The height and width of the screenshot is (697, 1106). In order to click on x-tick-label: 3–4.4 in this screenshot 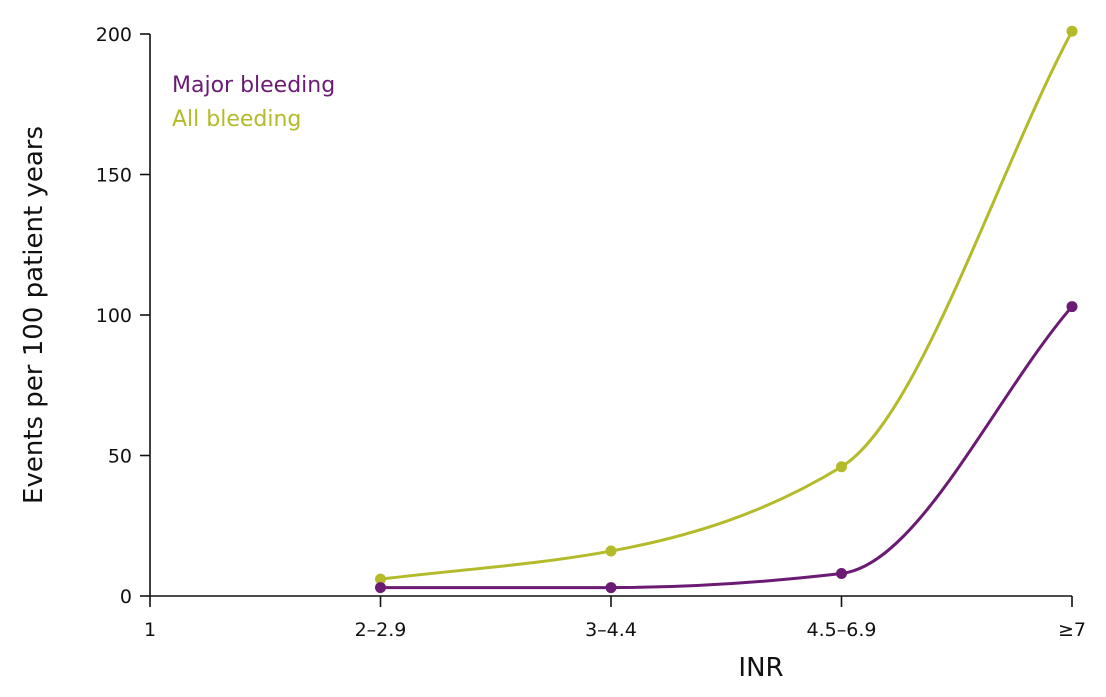, I will do `click(611, 630)`.